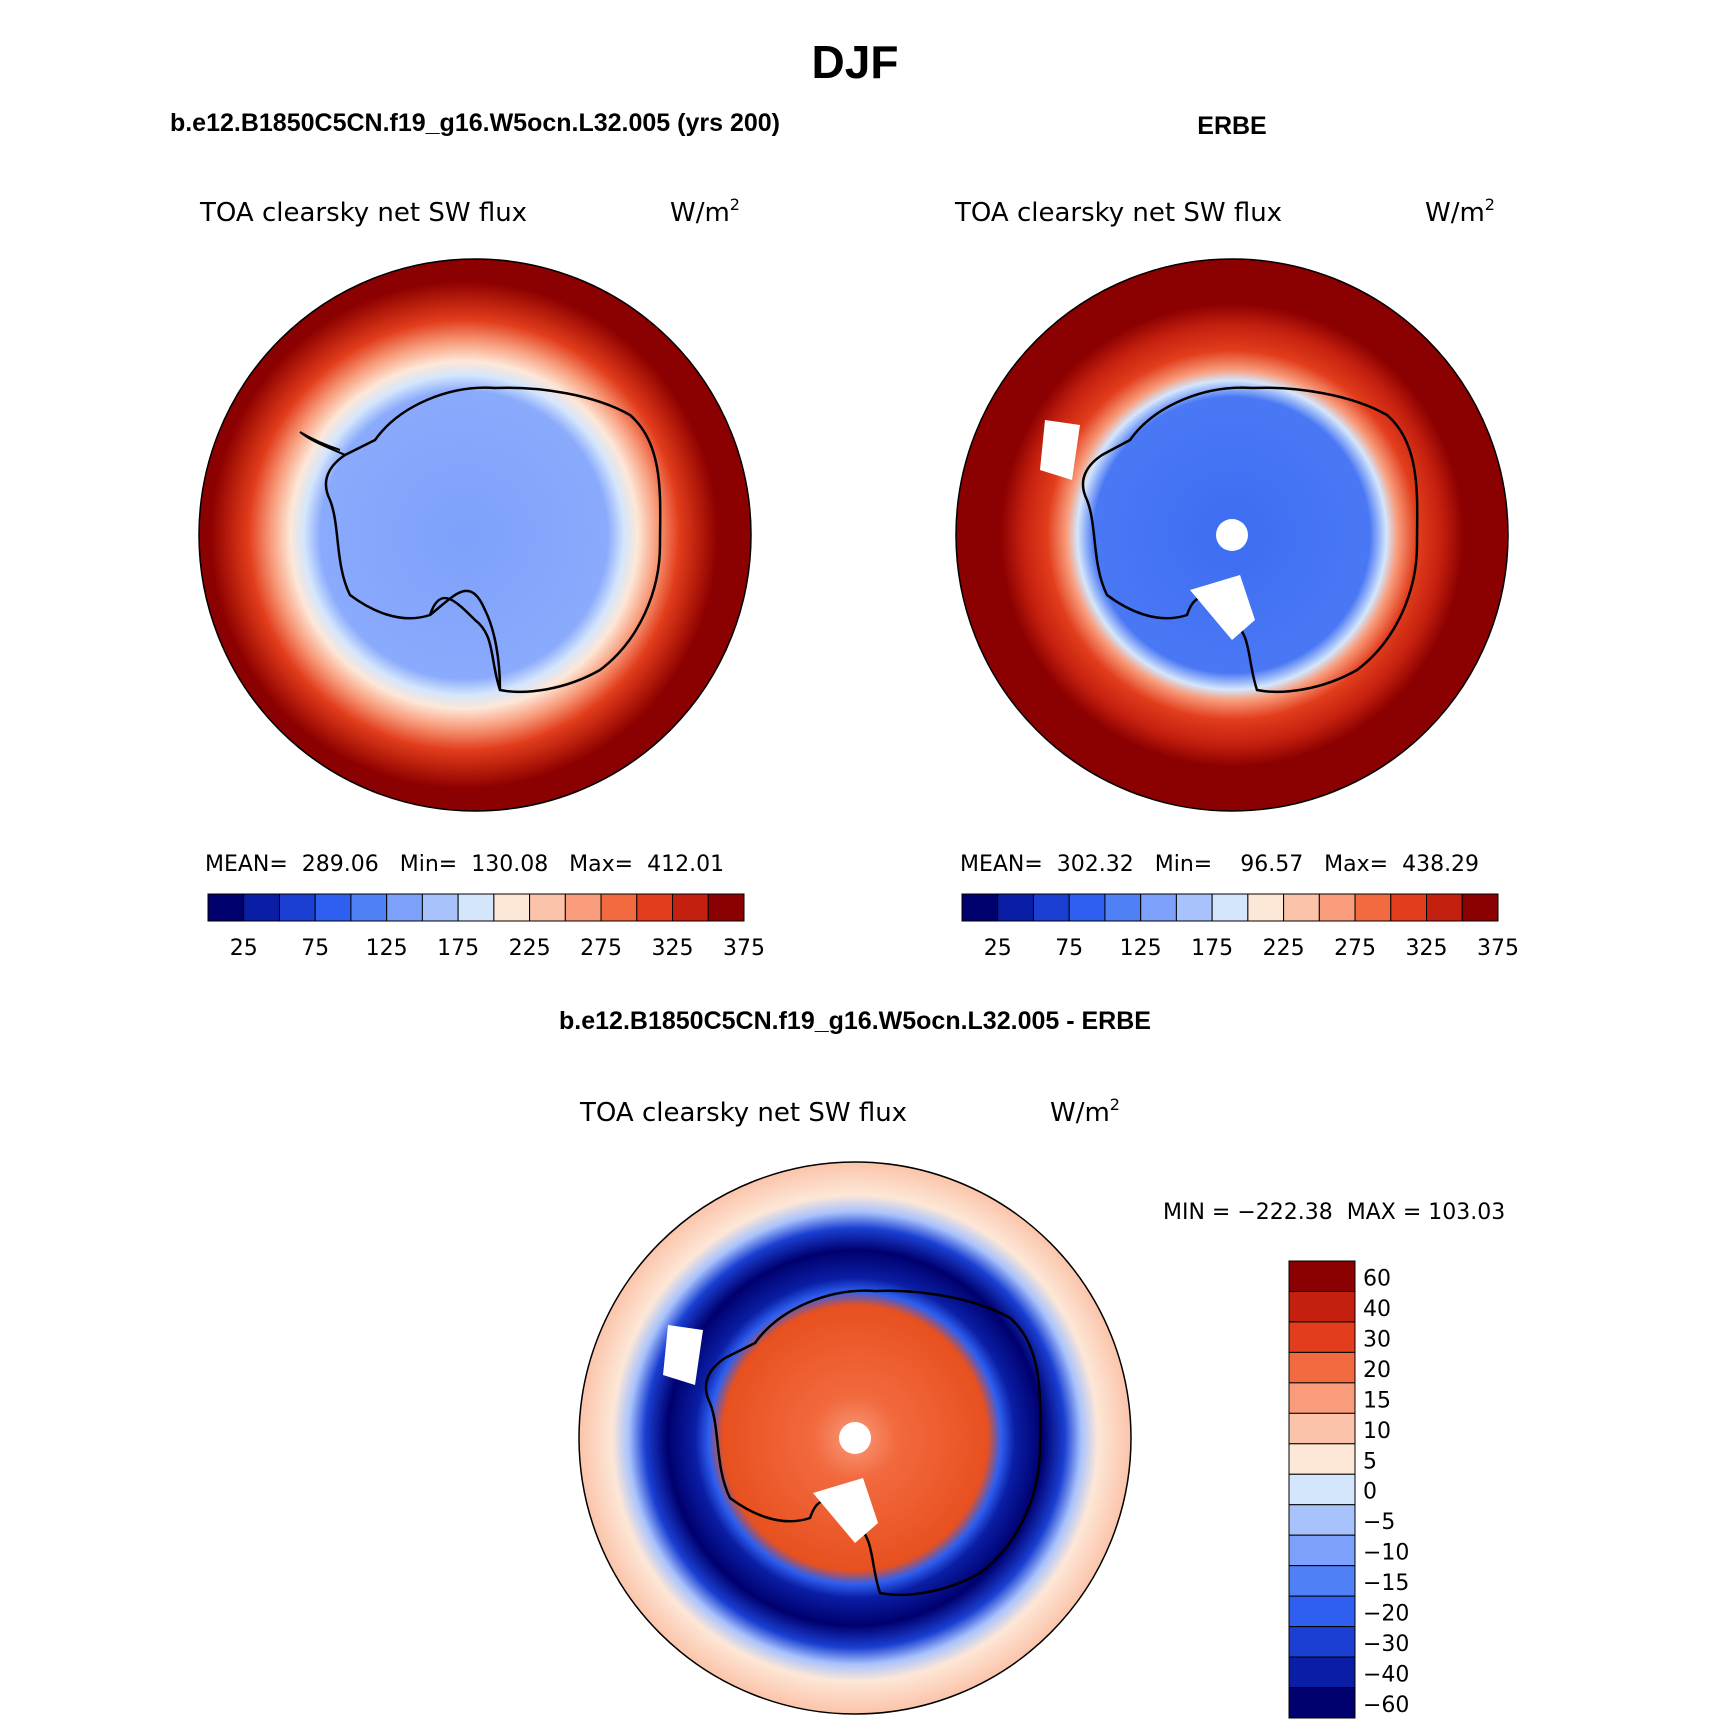 The image size is (1710, 1719). I want to click on model-variable-label: TOA clearsky net SW flux, so click(363, 213).